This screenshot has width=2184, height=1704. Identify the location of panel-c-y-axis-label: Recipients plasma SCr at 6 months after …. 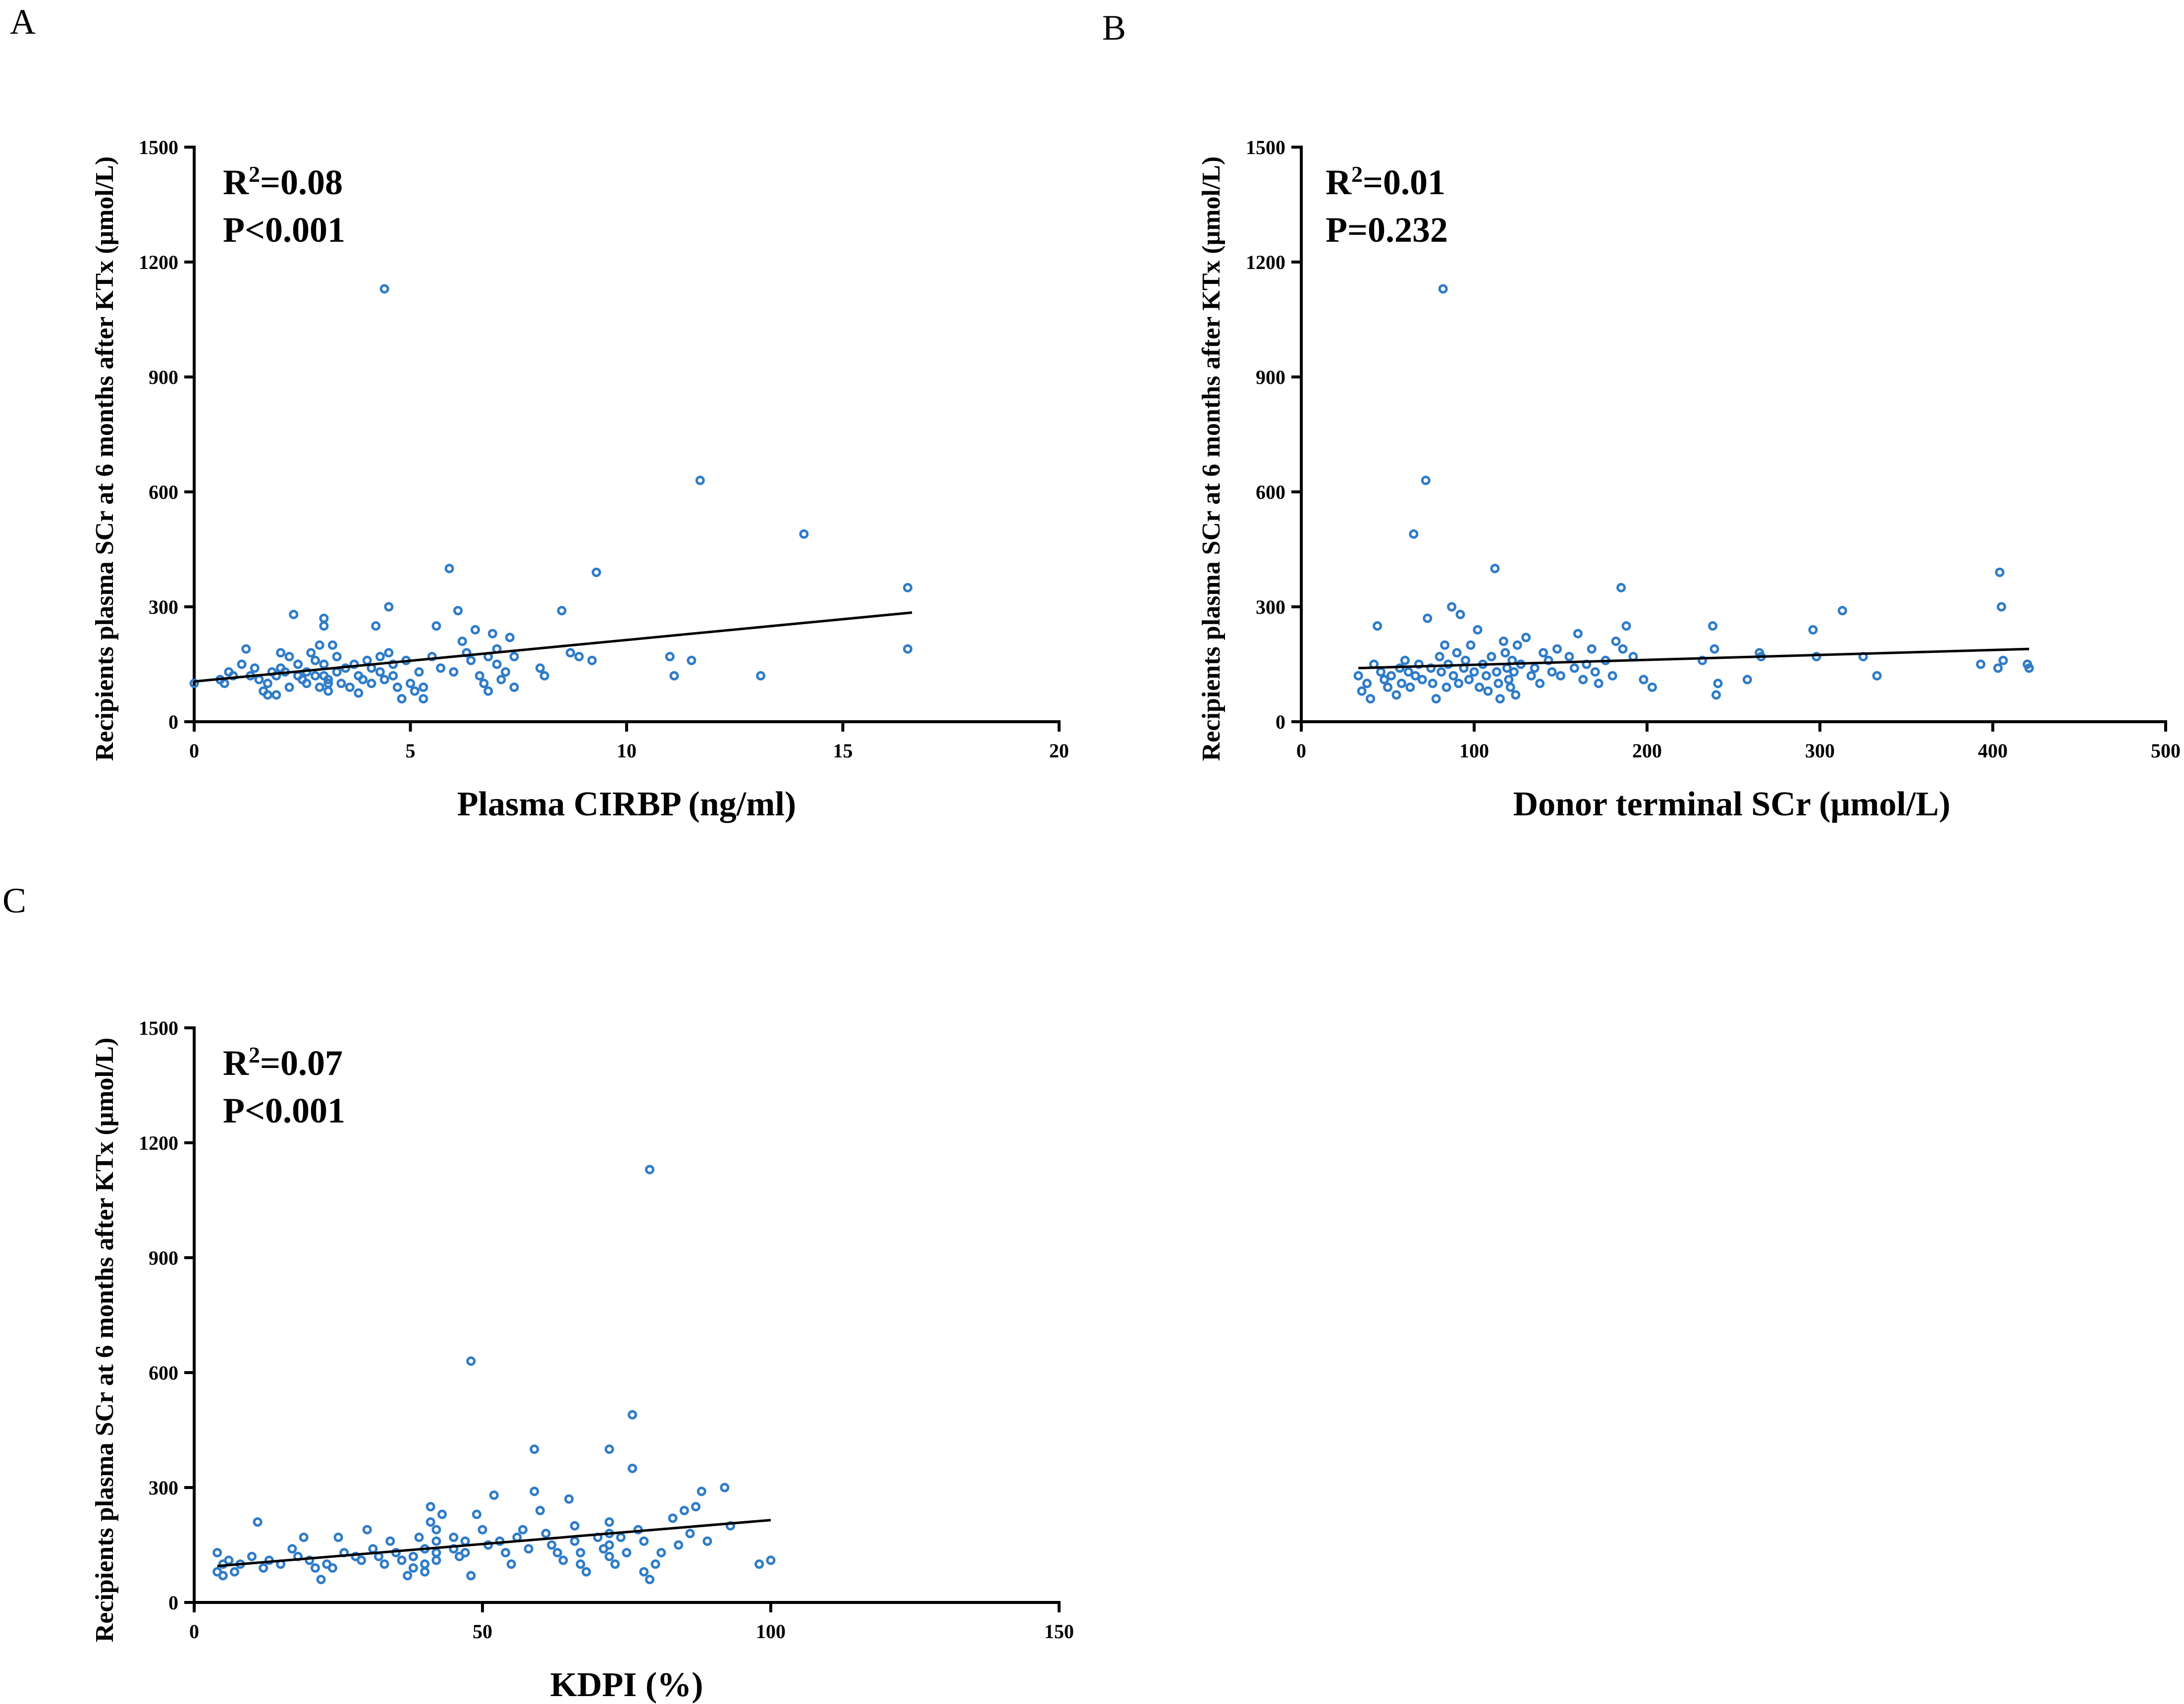
(105, 1340).